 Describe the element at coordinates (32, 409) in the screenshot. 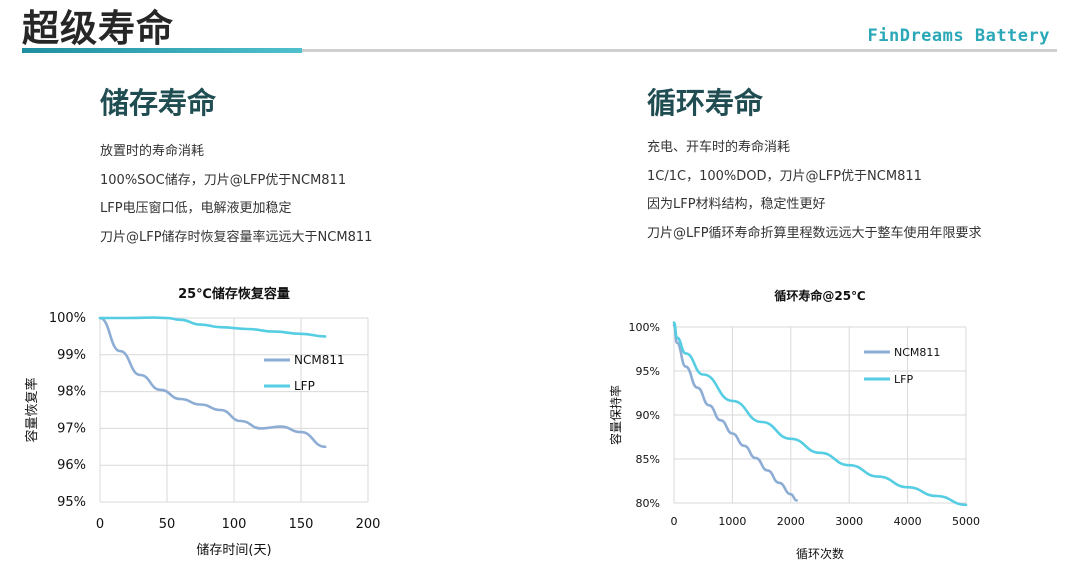

I see `y-axis-label: 容量恢复率` at that location.